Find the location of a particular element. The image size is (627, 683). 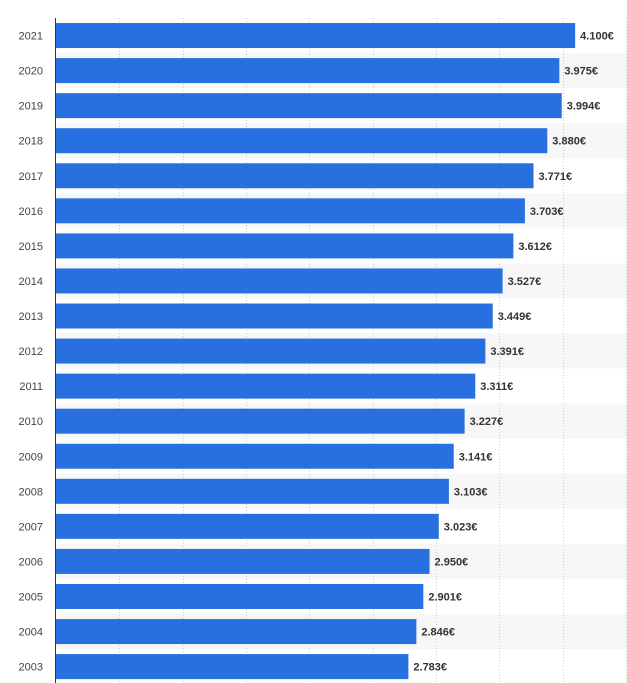

data-label: 3.975€ is located at coordinates (581, 72).